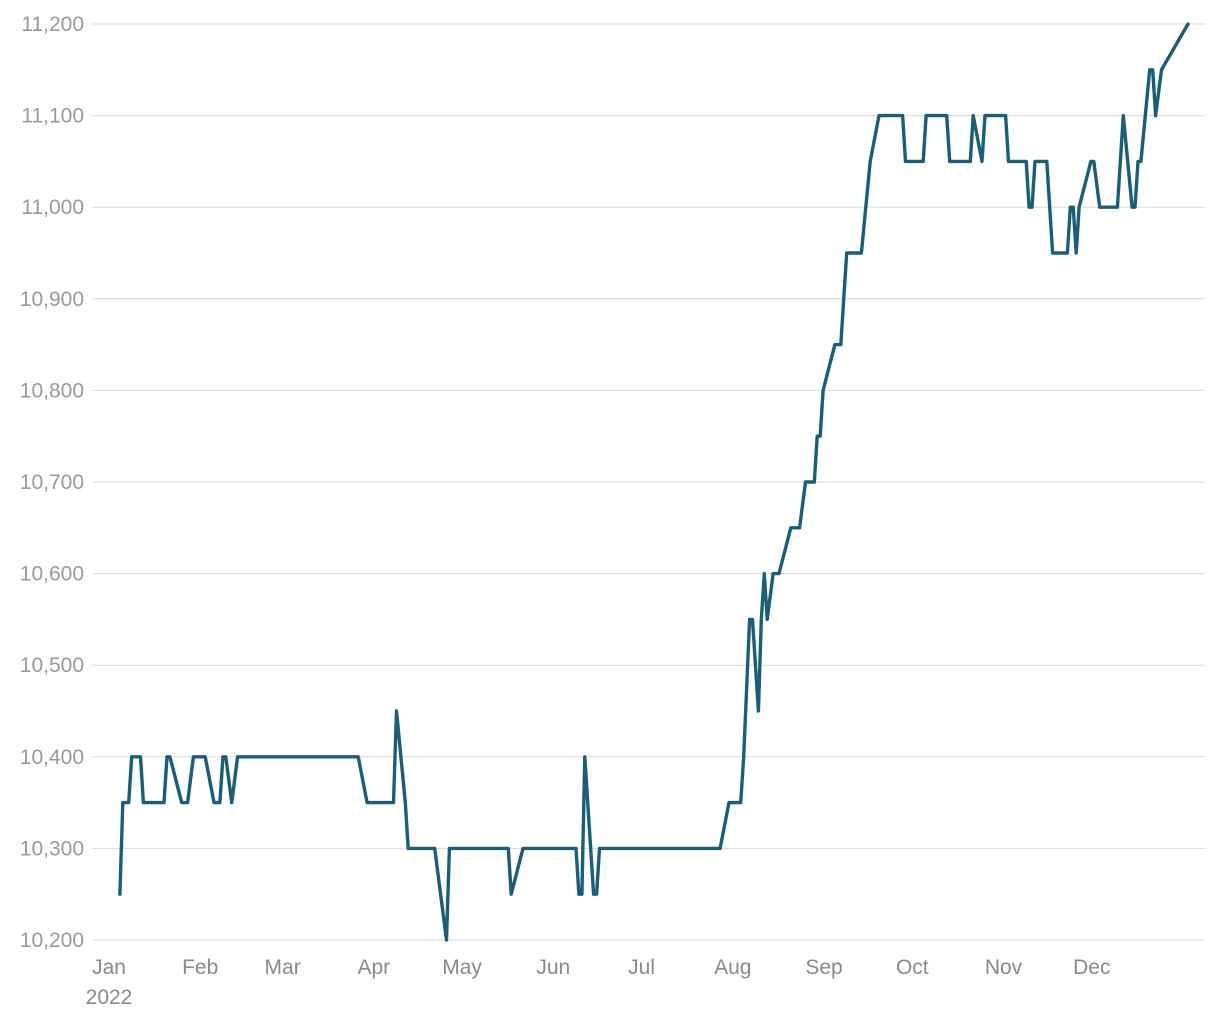 The width and height of the screenshot is (1220, 1020). What do you see at coordinates (283, 967) in the screenshot?
I see `x-tick-label: Mar` at bounding box center [283, 967].